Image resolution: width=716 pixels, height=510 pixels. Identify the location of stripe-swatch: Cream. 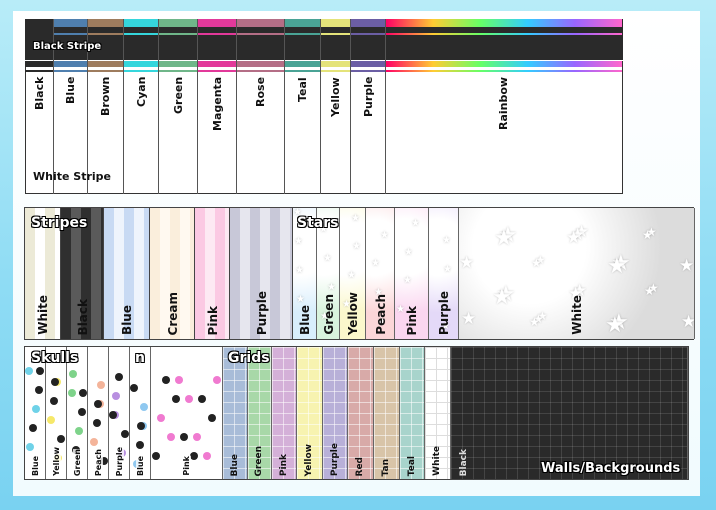
(172, 273).